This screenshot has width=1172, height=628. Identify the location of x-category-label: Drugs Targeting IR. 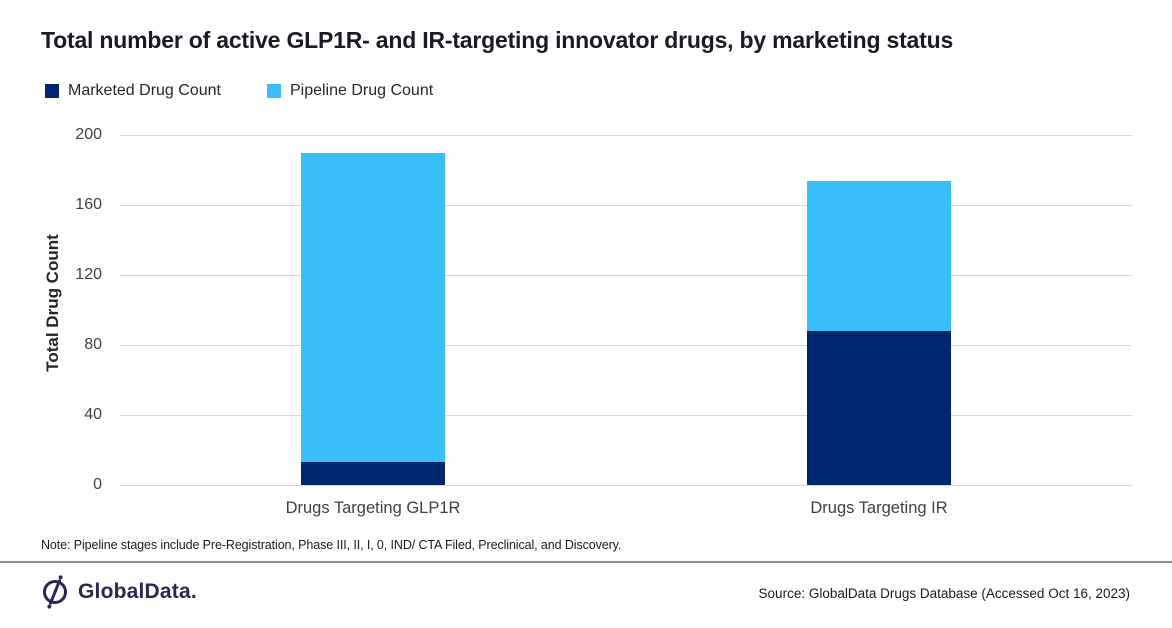
(879, 508).